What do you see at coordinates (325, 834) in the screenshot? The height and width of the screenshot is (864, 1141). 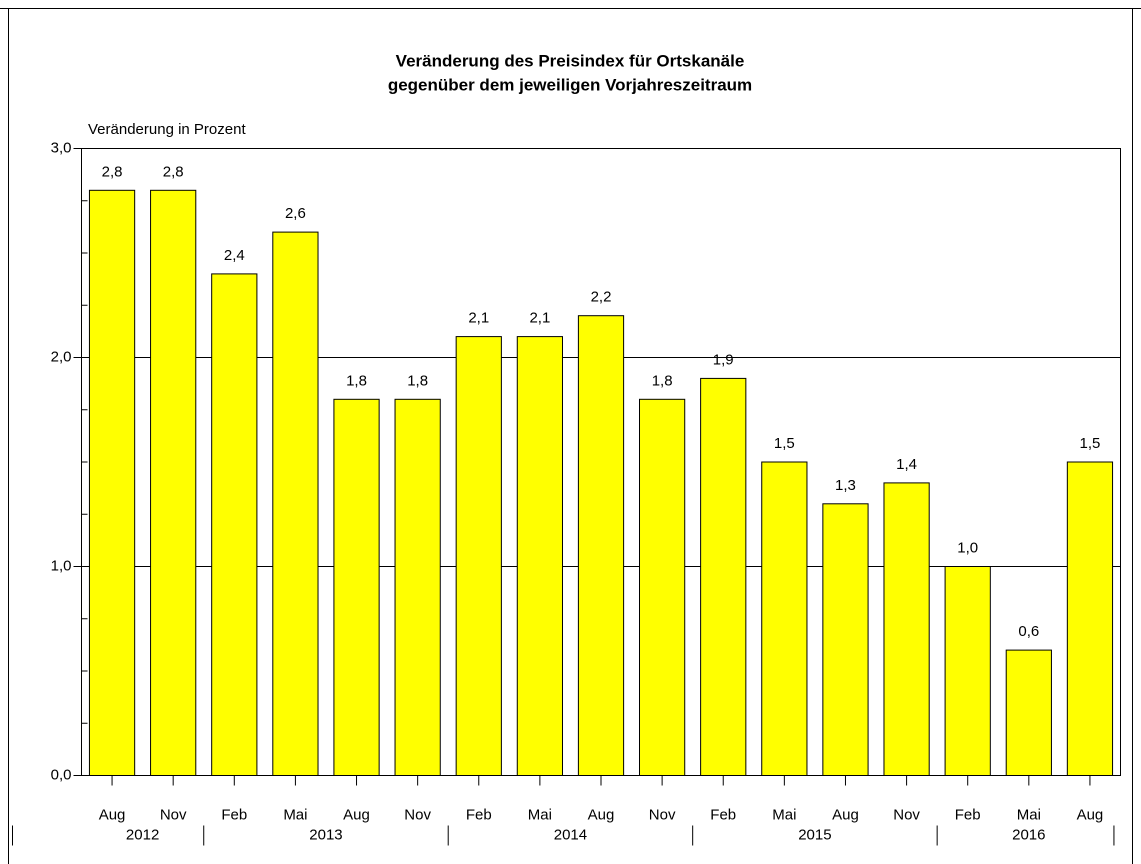 I see `year-label: 2013` at bounding box center [325, 834].